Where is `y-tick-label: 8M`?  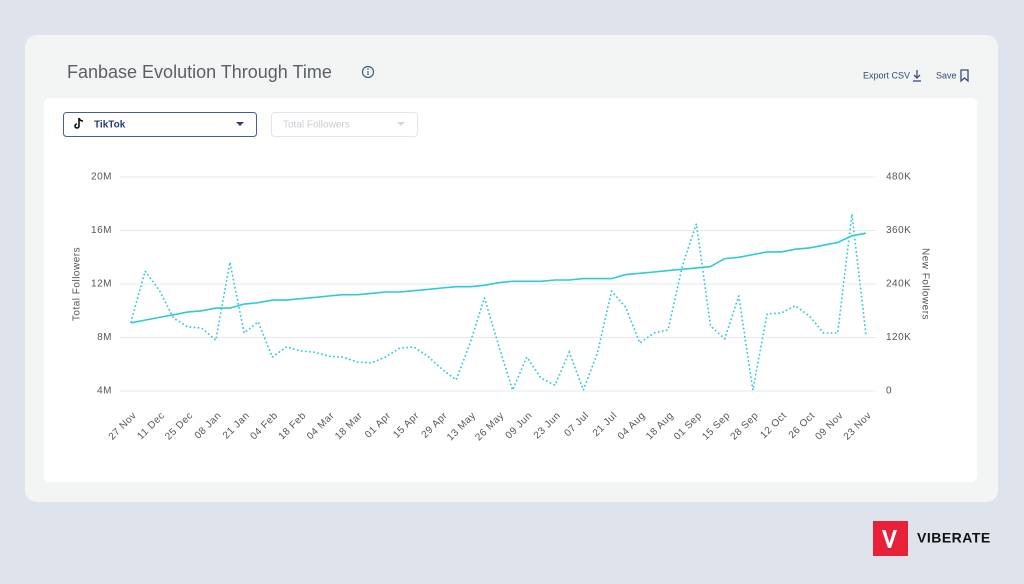
y-tick-label: 8M is located at coordinates (104, 337).